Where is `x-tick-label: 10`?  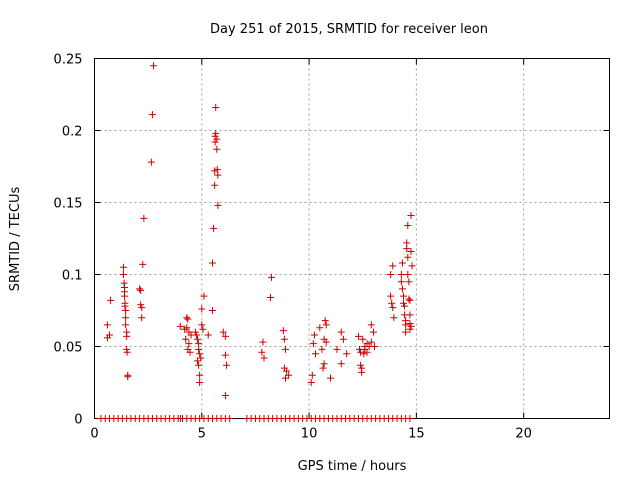 x-tick-label: 10 is located at coordinates (309, 434).